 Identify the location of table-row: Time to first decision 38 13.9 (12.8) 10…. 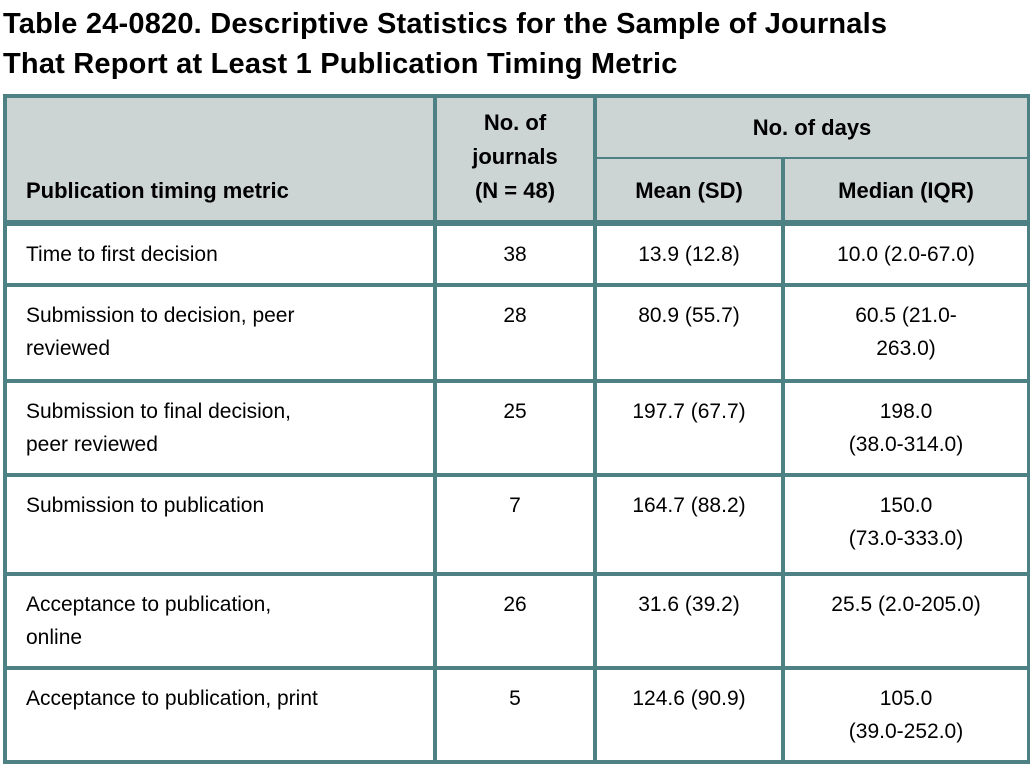
(516, 254).